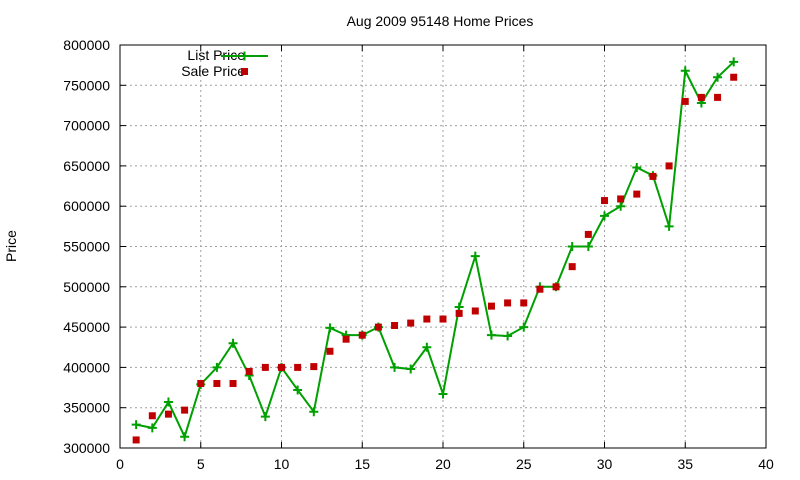 This screenshot has height=480, width=800. I want to click on y-tick-label: 400000, so click(86, 367).